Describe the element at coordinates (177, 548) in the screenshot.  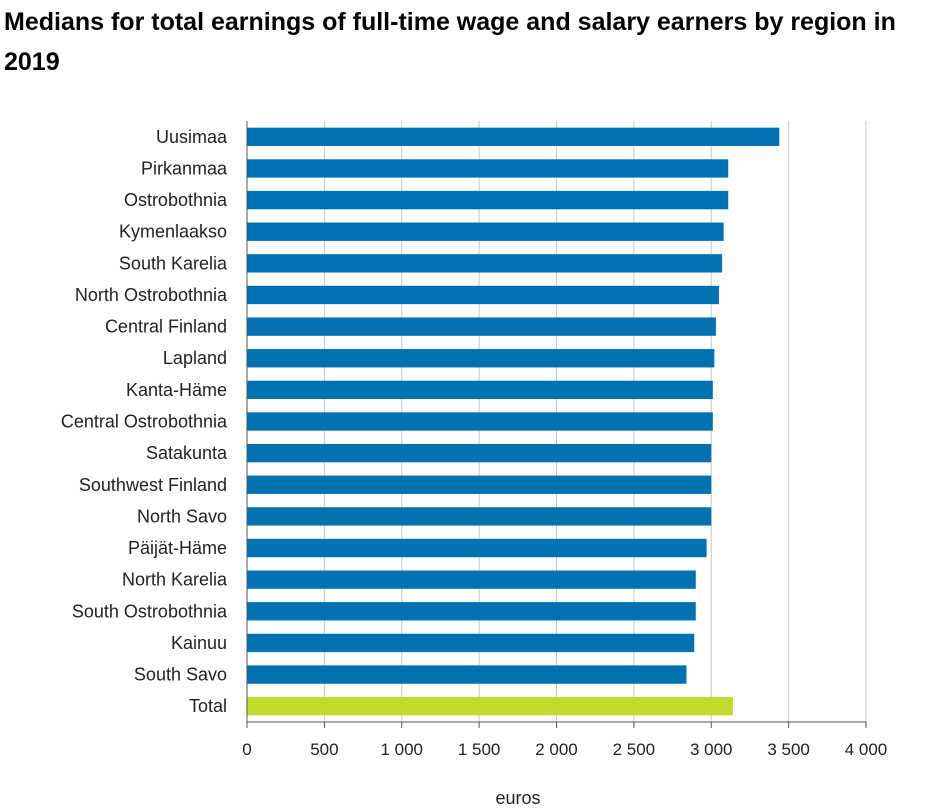
I see `category-label: Päijät-Häme` at that location.